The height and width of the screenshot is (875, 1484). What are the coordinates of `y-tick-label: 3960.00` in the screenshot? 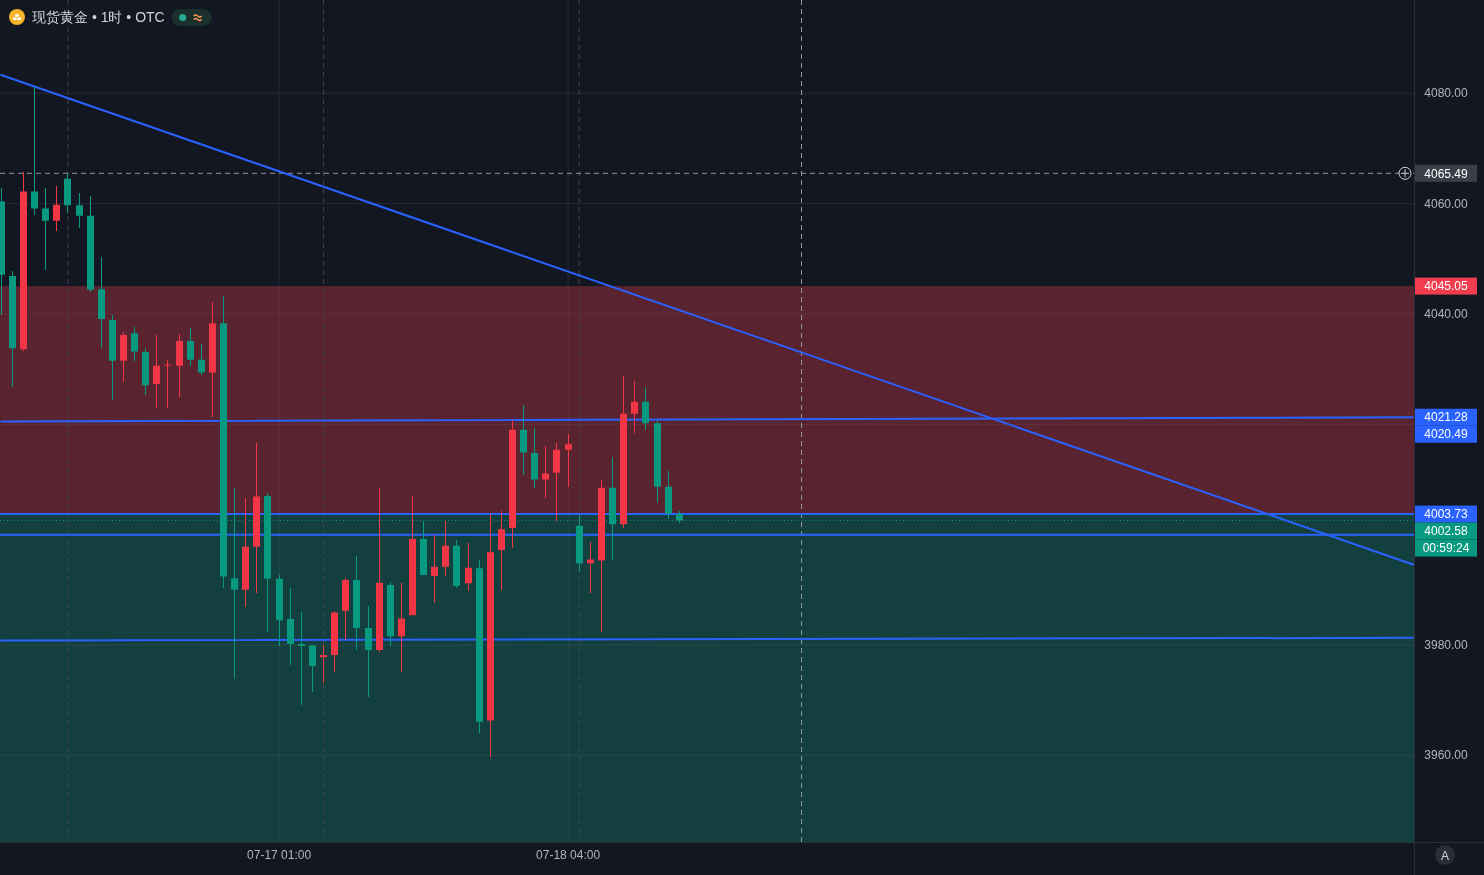 It's located at (1446, 755).